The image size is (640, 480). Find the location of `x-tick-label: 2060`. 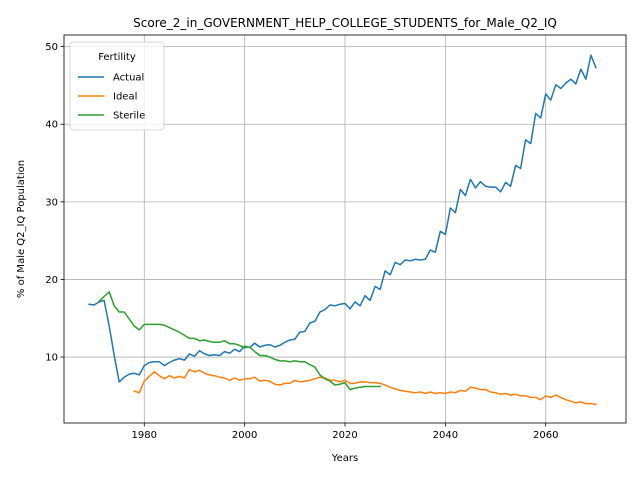

x-tick-label: 2060 is located at coordinates (545, 435).